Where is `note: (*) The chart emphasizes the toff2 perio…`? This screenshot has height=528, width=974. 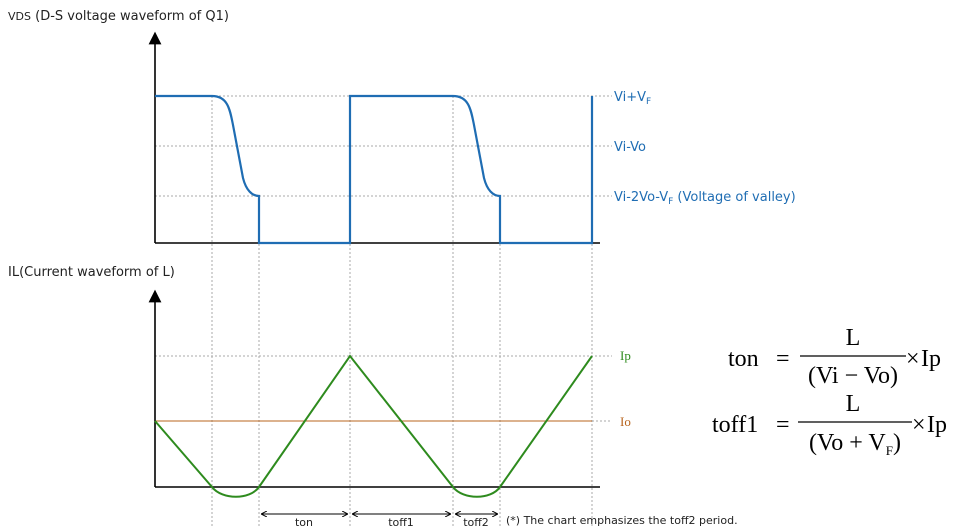
note: (*) The chart emphasizes the toff2 perio… is located at coordinates (622, 520).